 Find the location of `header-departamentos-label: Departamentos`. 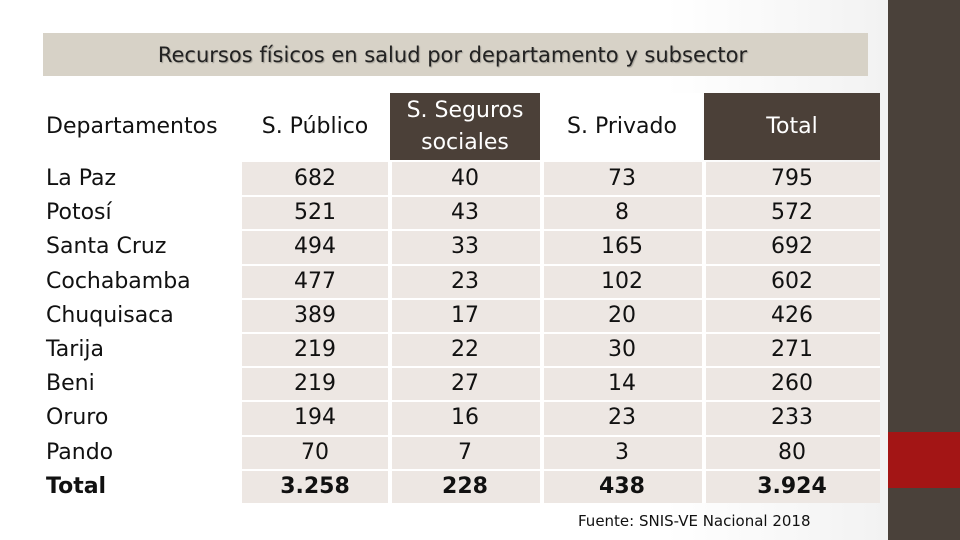

header-departamentos-label: Departamentos is located at coordinates (132, 126).